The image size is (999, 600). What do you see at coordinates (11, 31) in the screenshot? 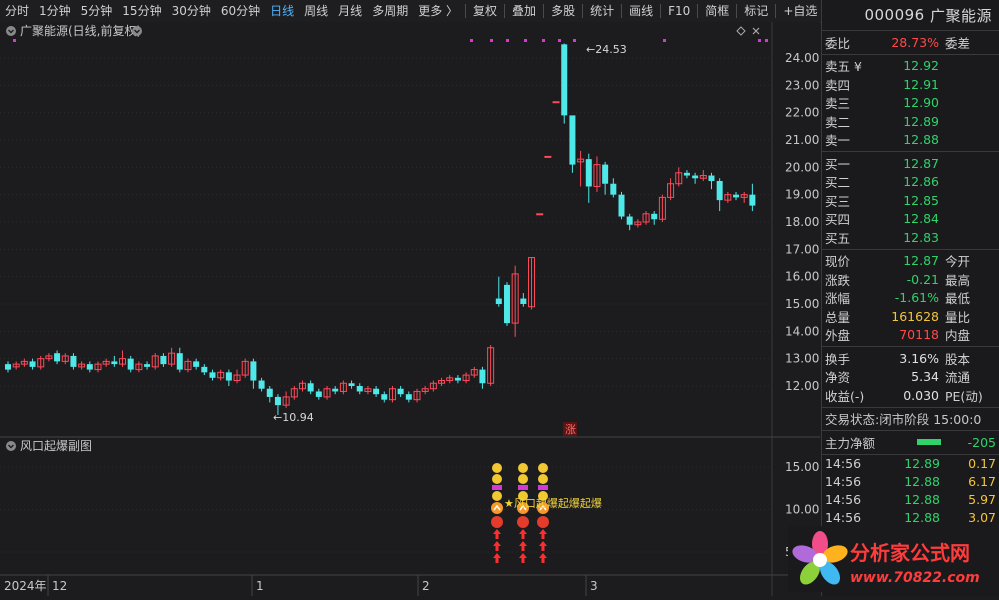
I see `collapse-icon` at bounding box center [11, 31].